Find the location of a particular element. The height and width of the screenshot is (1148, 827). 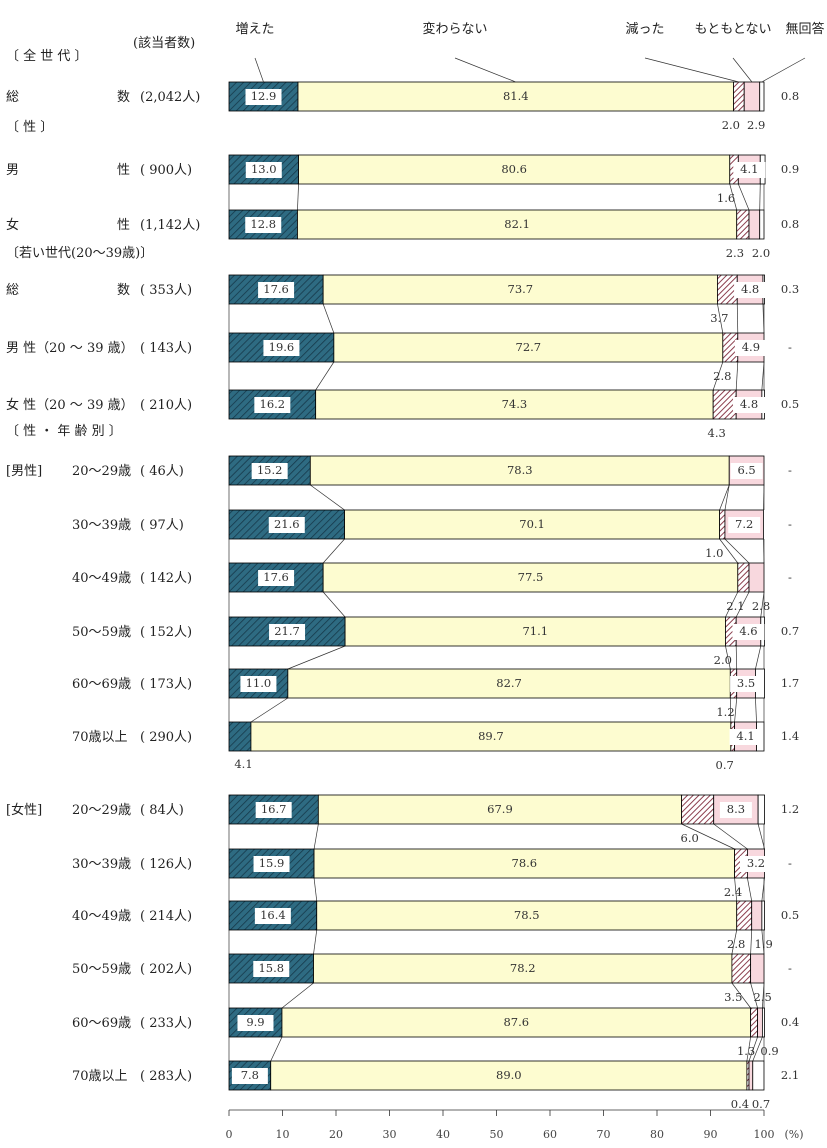

value-label-increased: 17.6 is located at coordinates (276, 289).